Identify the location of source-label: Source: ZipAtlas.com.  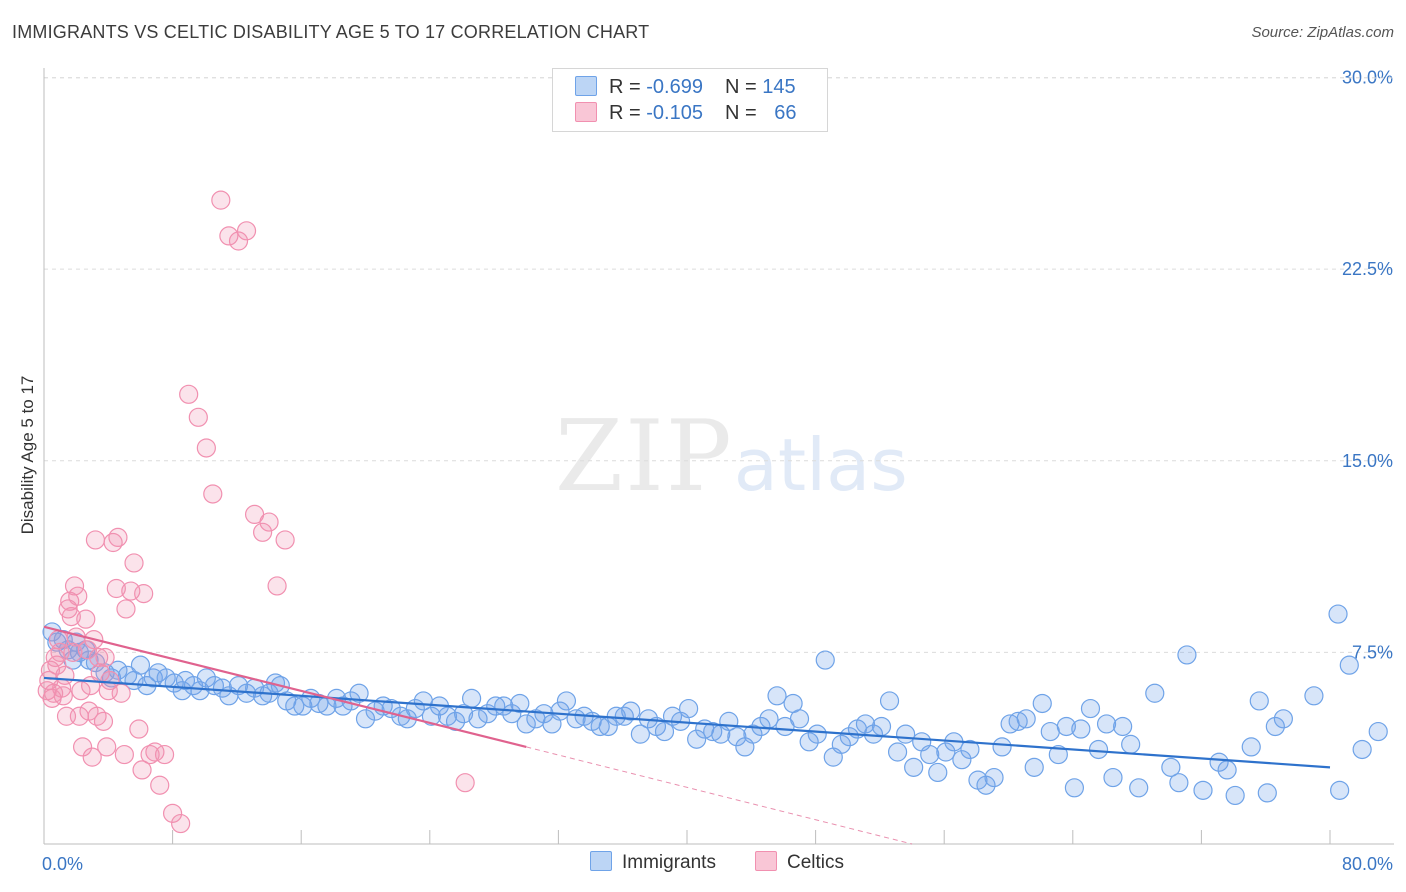
(1322, 32).